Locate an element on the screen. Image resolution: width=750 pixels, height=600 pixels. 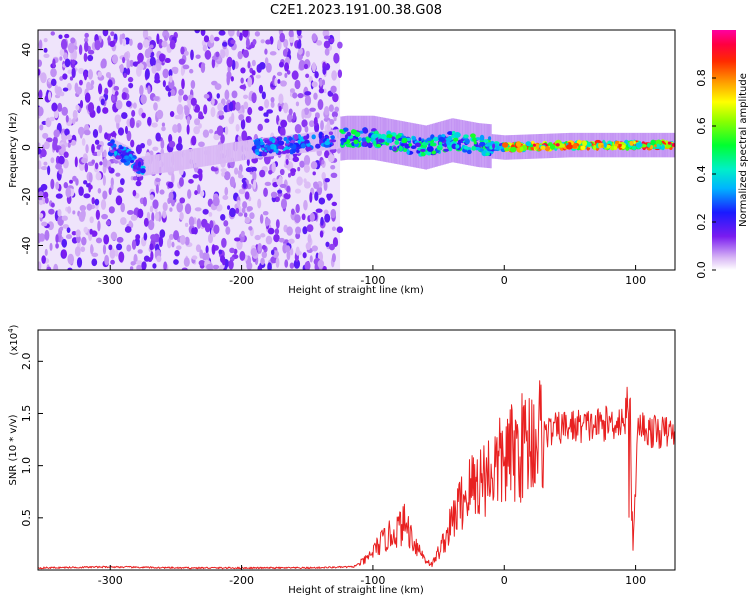
spectrogram-x-tick-label: -200 is located at coordinates (241, 280).